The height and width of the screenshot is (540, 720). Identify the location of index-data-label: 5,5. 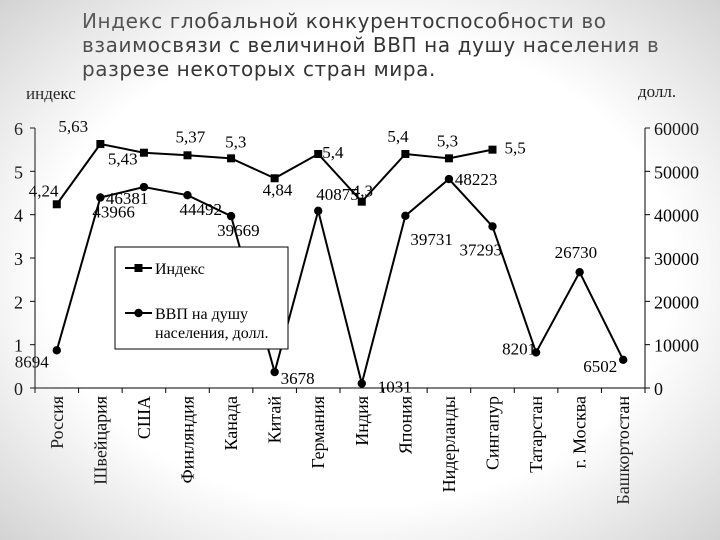
(515, 148).